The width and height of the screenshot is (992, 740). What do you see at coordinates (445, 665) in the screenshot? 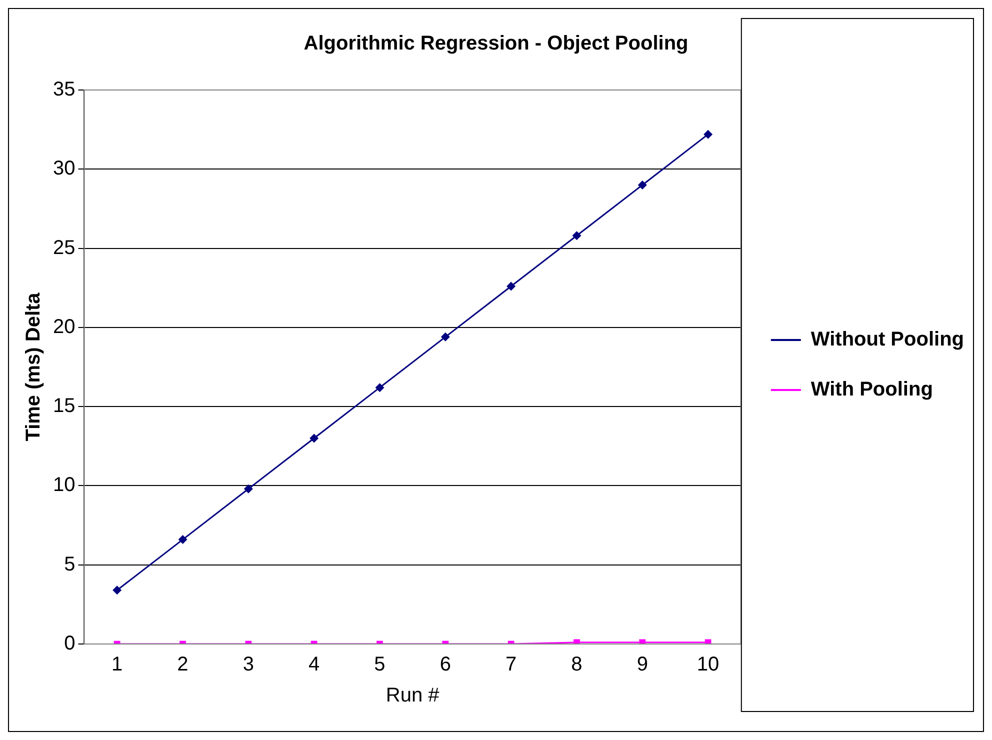
I see `x-tick-label: 6` at bounding box center [445, 665].